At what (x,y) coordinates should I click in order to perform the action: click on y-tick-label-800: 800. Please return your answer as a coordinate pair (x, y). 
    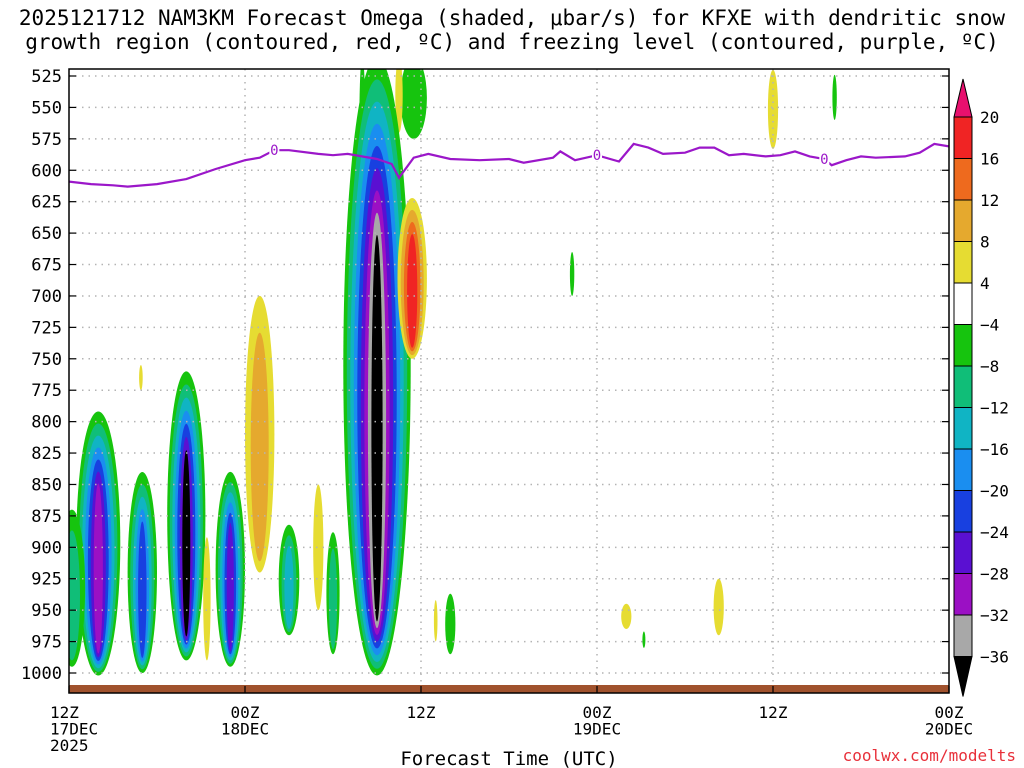
    Looking at the image, I should click on (46, 423).